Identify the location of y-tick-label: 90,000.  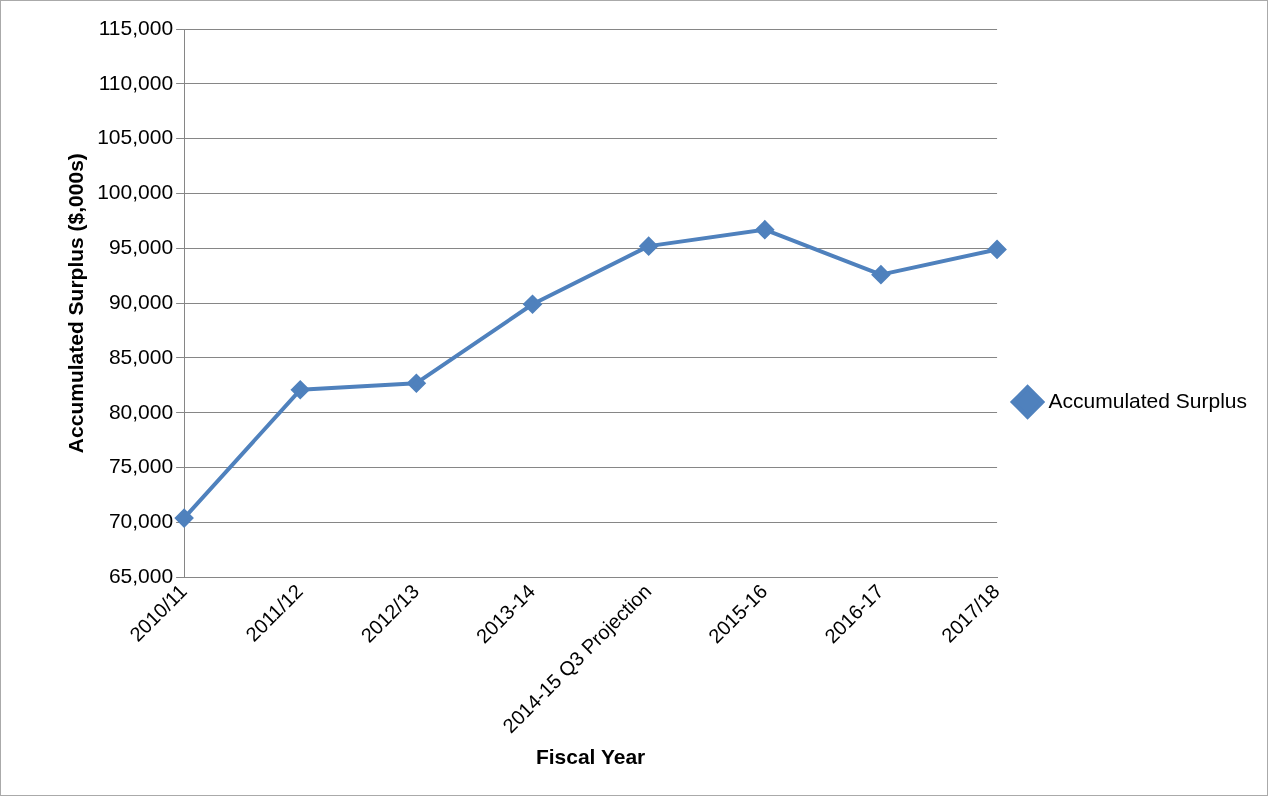
(141, 301).